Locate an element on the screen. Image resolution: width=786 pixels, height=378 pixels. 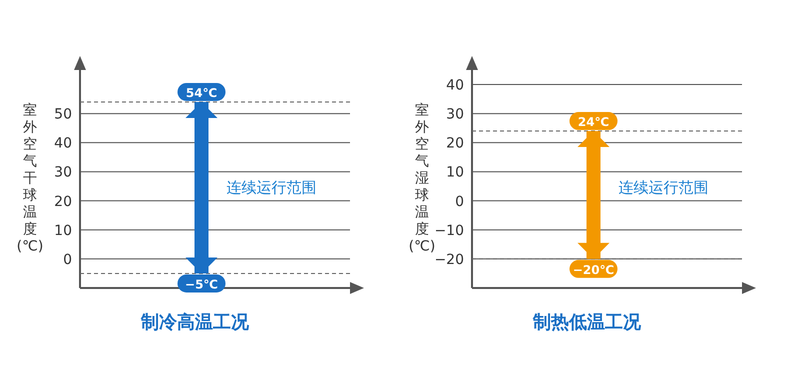
y-tick-label: −10 is located at coordinates (449, 230).